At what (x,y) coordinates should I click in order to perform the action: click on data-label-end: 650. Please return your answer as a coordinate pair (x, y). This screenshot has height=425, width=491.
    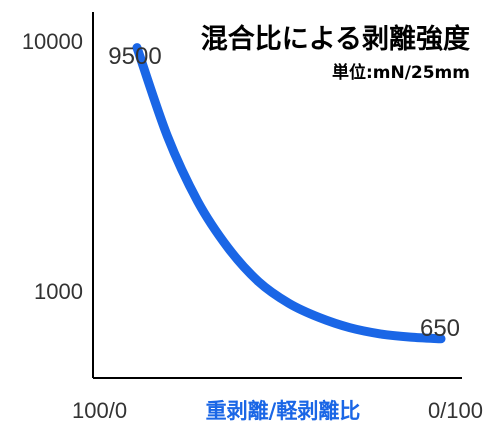
    Looking at the image, I should click on (440, 328).